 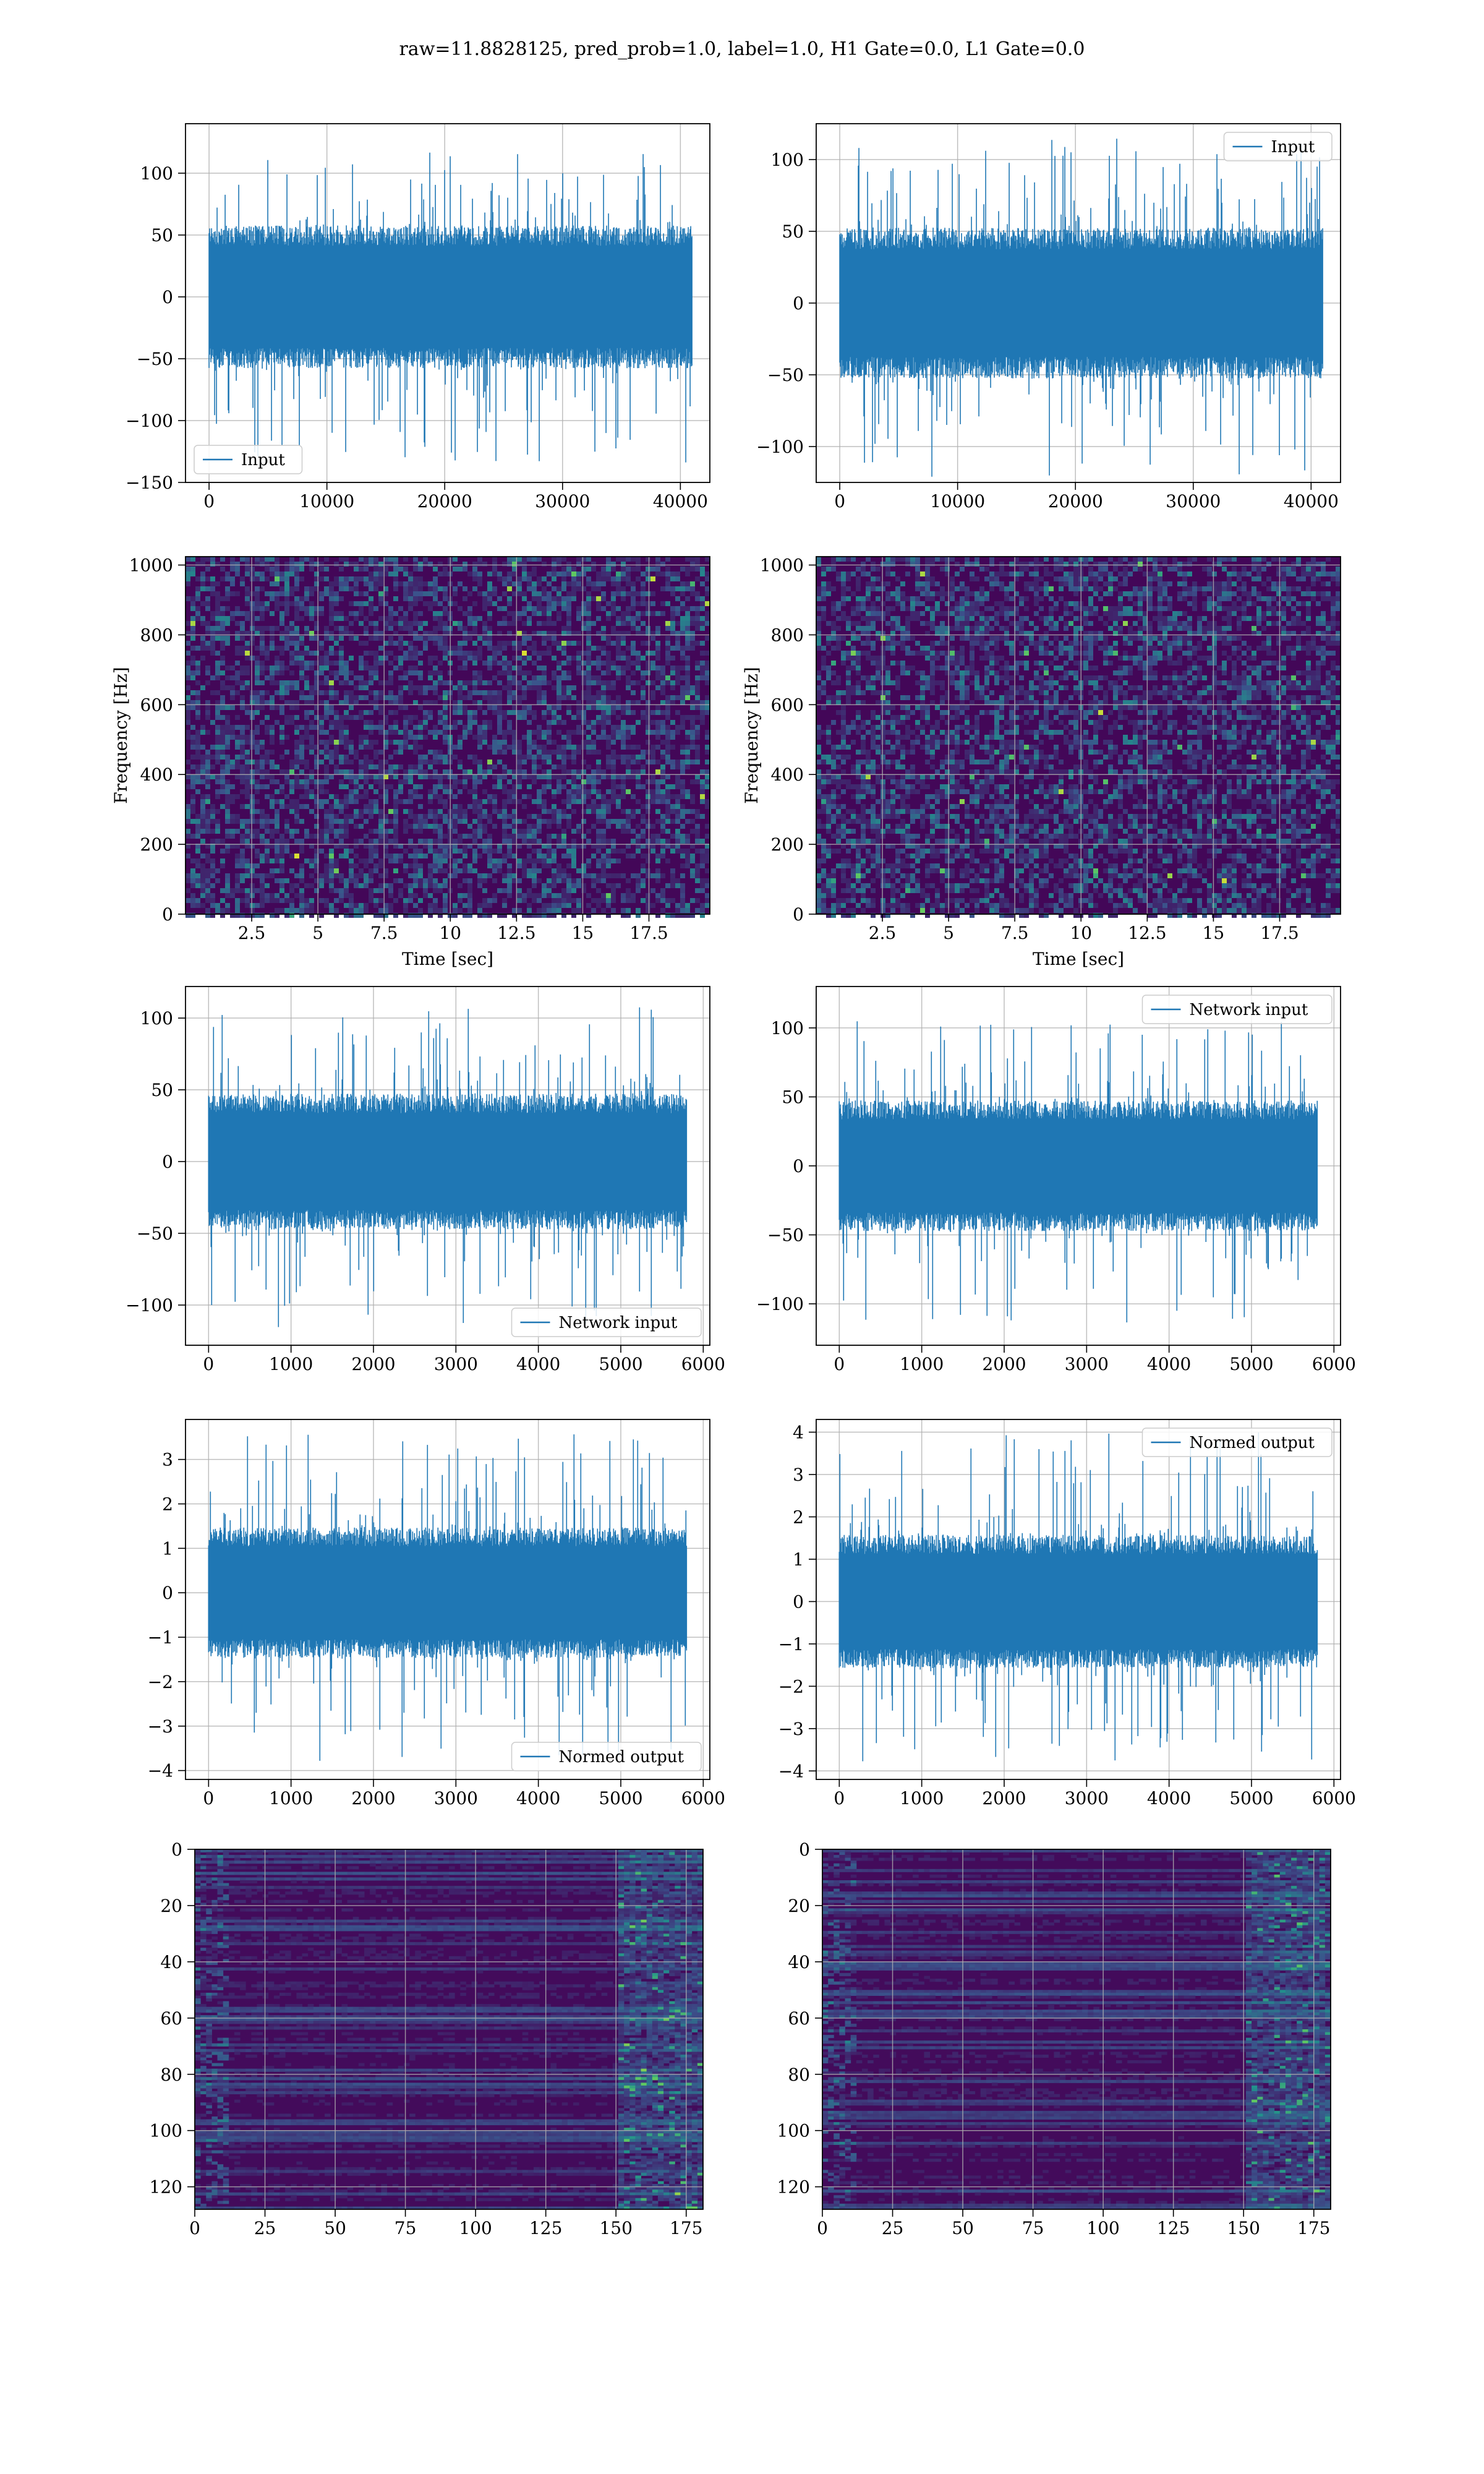 I want to click on h1-spectrogram-xtick-label: 12.5, so click(x=516, y=933).